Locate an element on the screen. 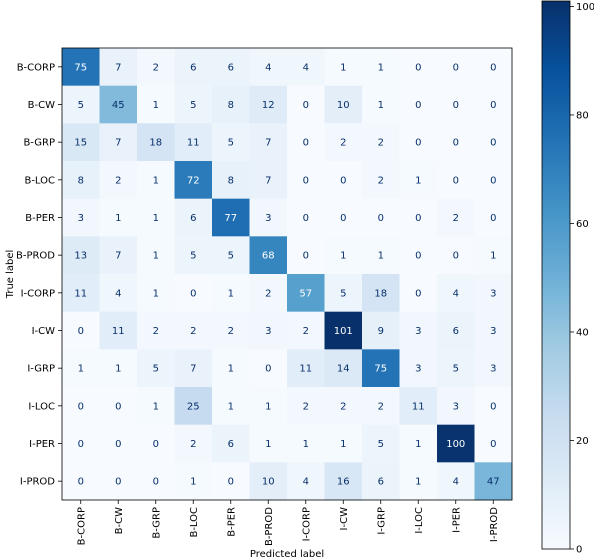 Image resolution: width=594 pixels, height=558 pixels. matrix-cell-value: 72 is located at coordinates (193, 180).